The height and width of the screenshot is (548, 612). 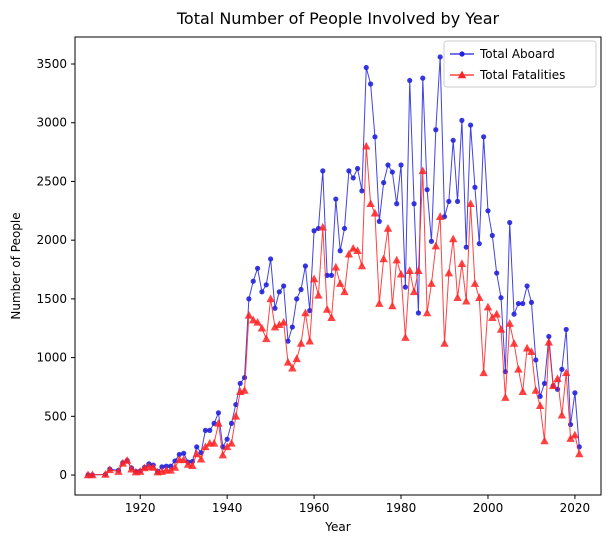 I want to click on y-tick-label: 2500, so click(x=51, y=181).